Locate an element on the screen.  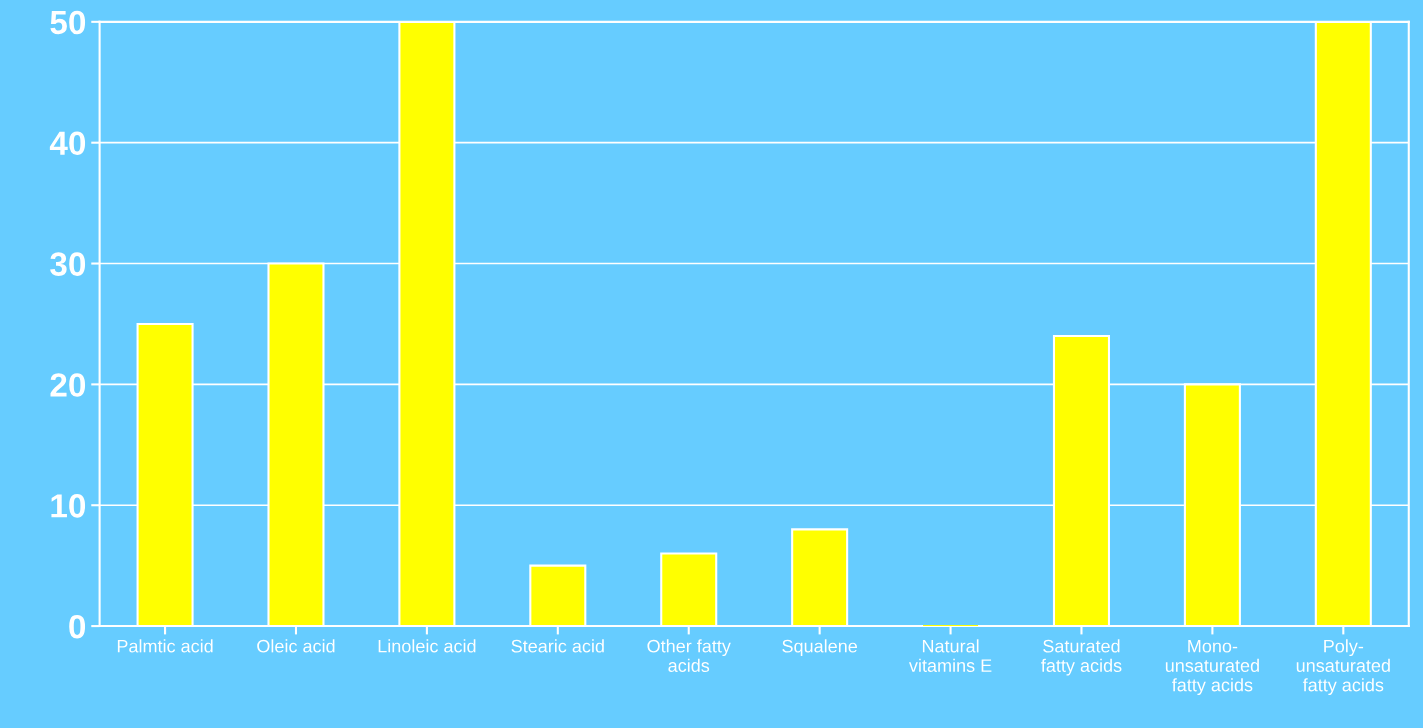
x-tick-label: Natural vitamins E is located at coordinates (950, 655).